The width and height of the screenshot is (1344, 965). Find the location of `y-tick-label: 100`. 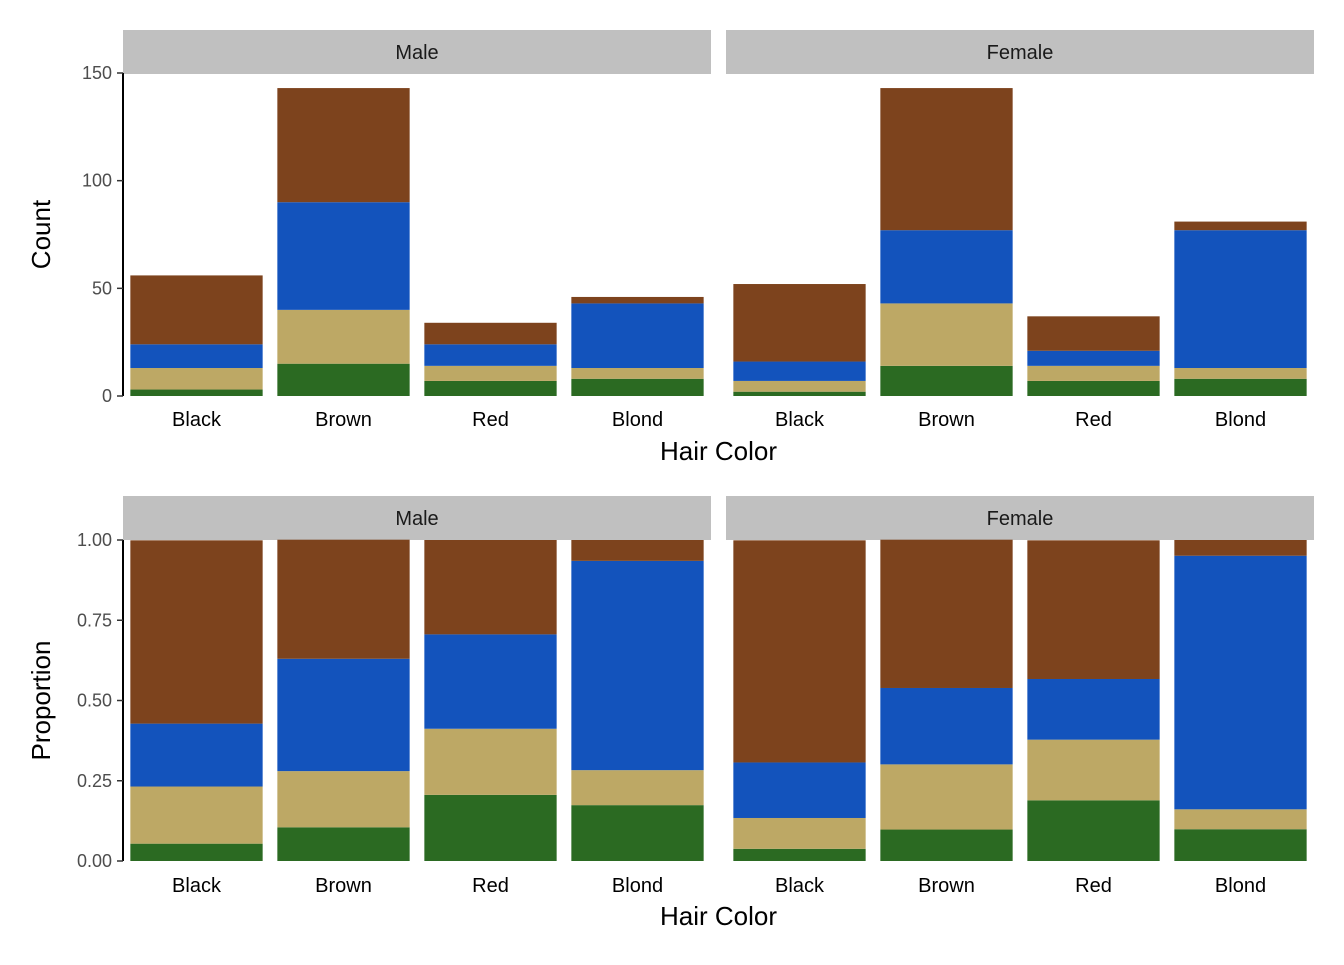

y-tick-label: 100 is located at coordinates (97, 181).